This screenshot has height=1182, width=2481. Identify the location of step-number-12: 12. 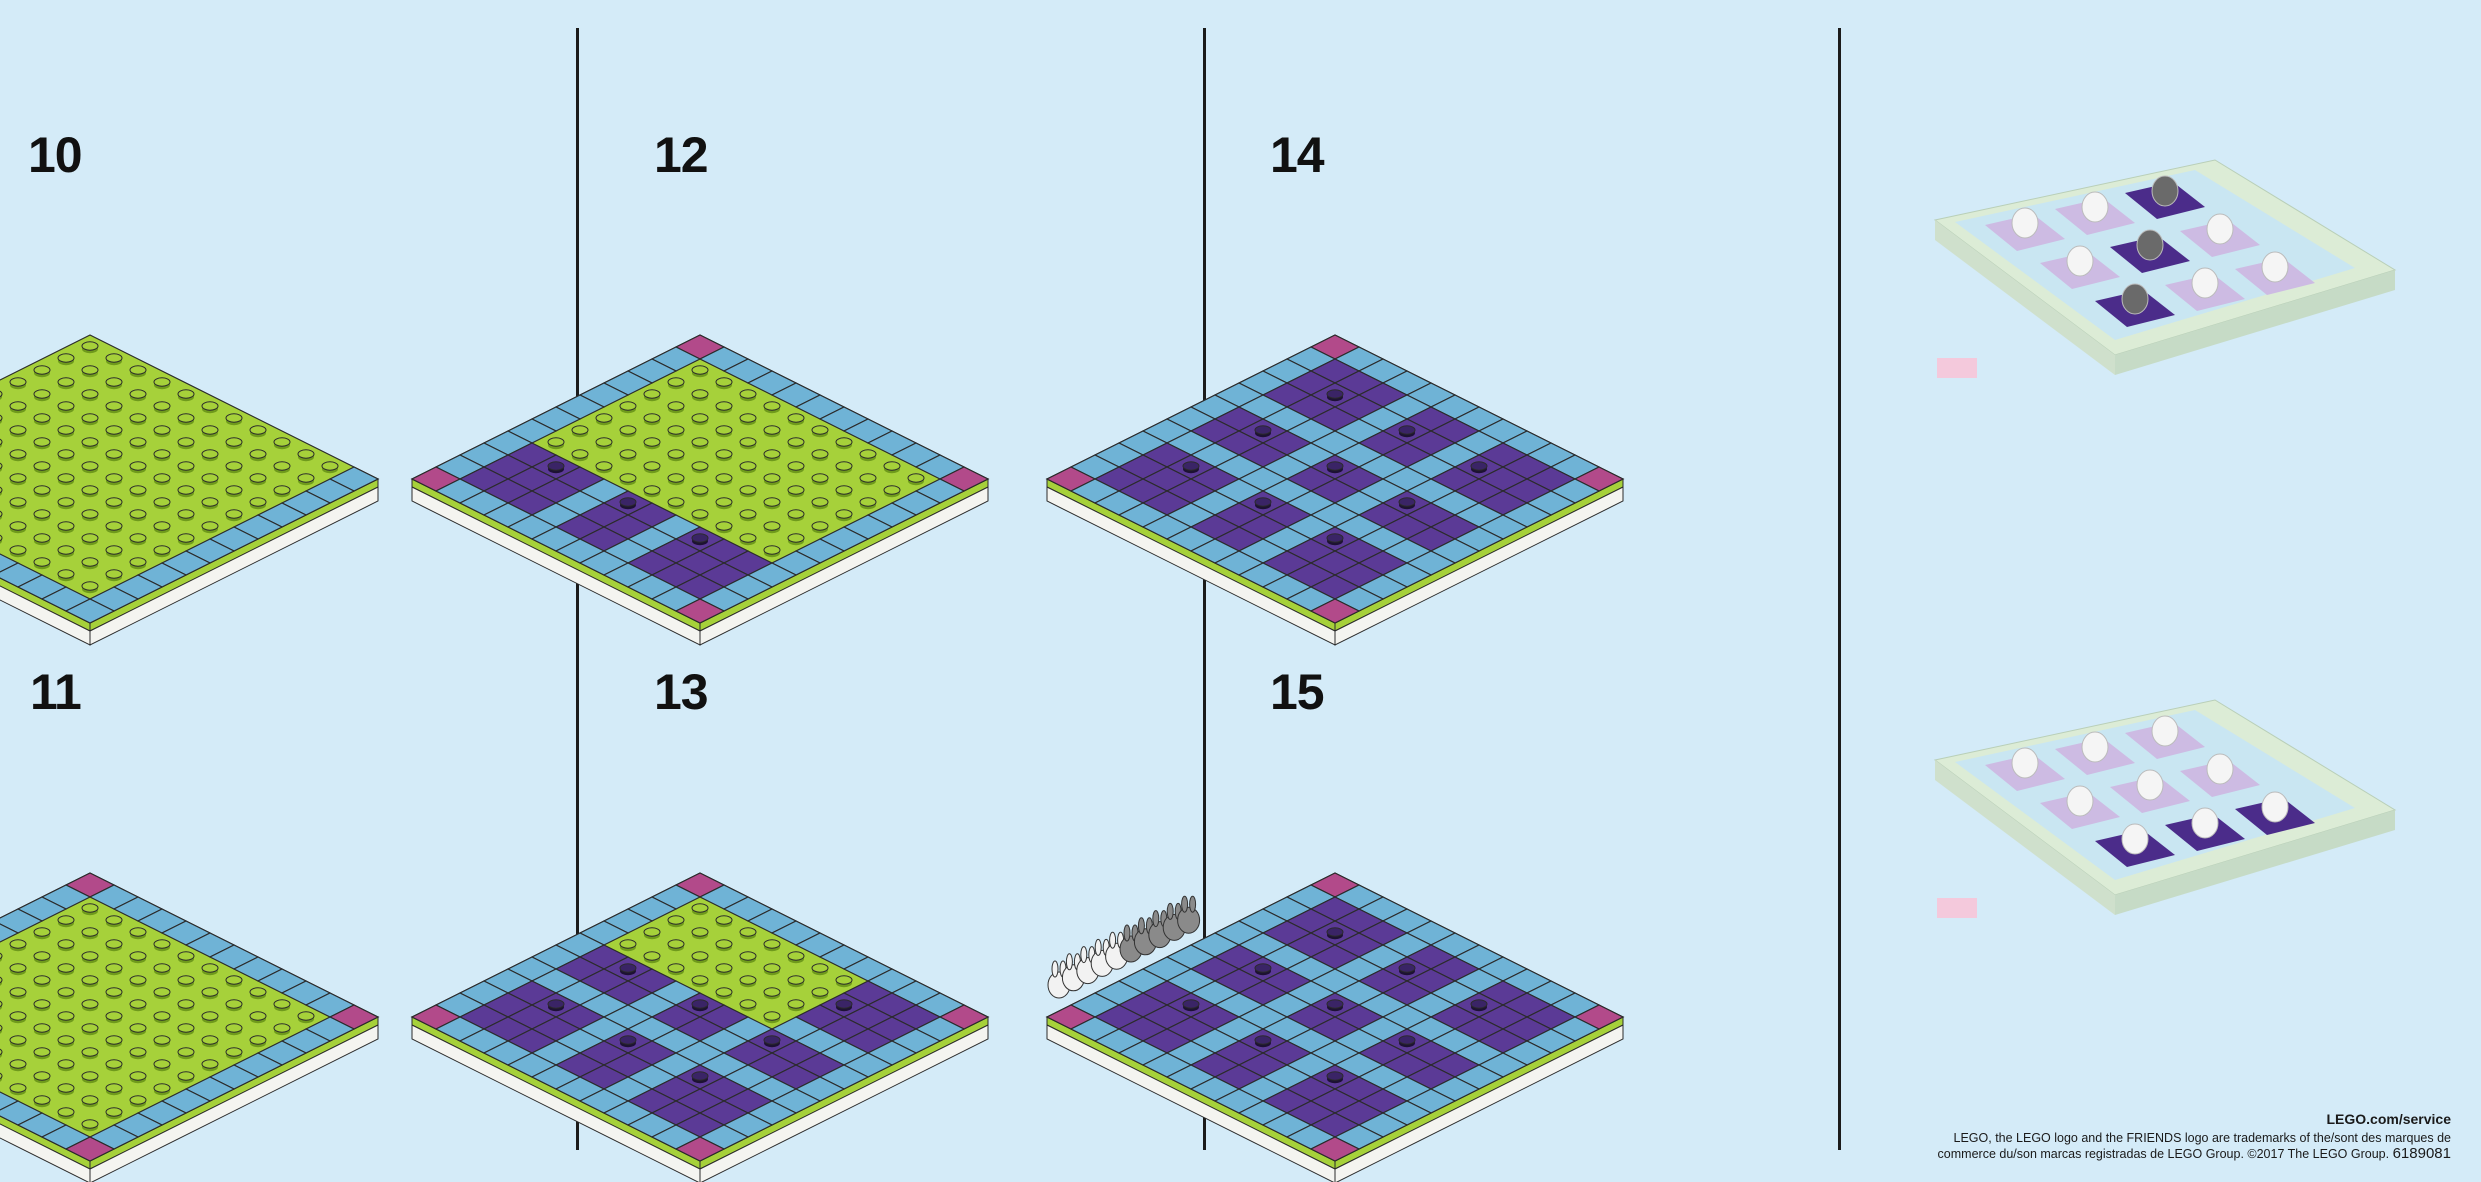
(681, 155).